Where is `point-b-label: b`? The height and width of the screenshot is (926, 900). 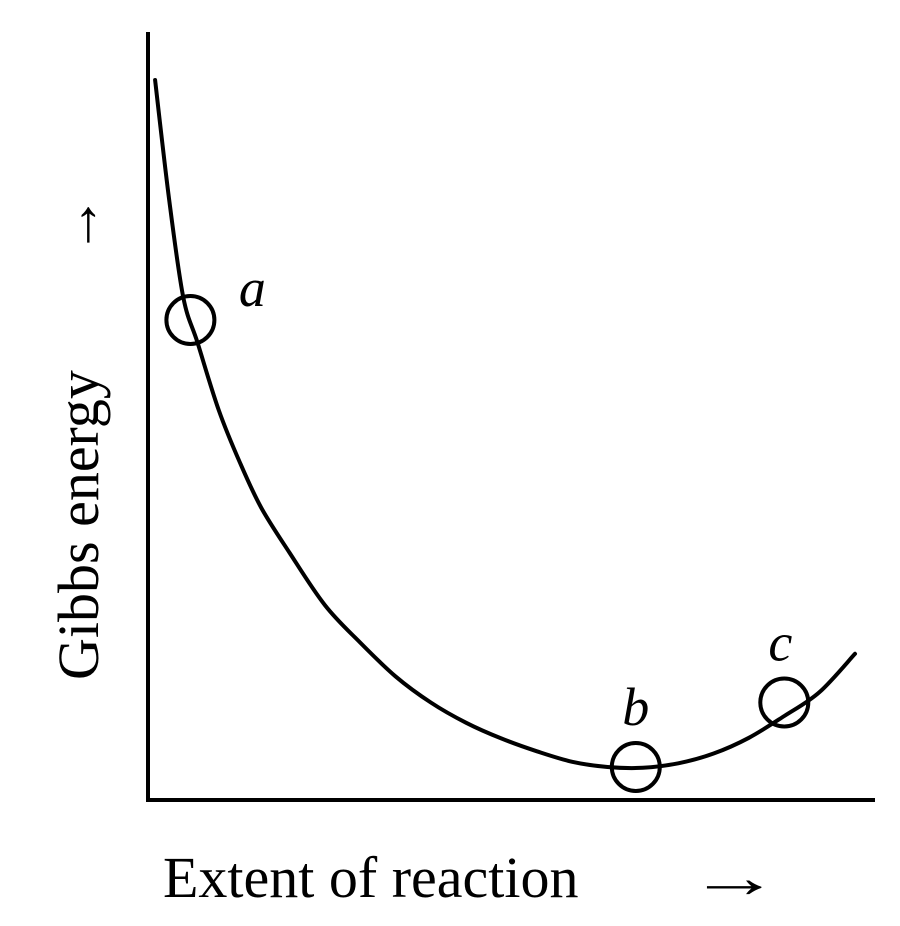 point-b-label: b is located at coordinates (635, 707).